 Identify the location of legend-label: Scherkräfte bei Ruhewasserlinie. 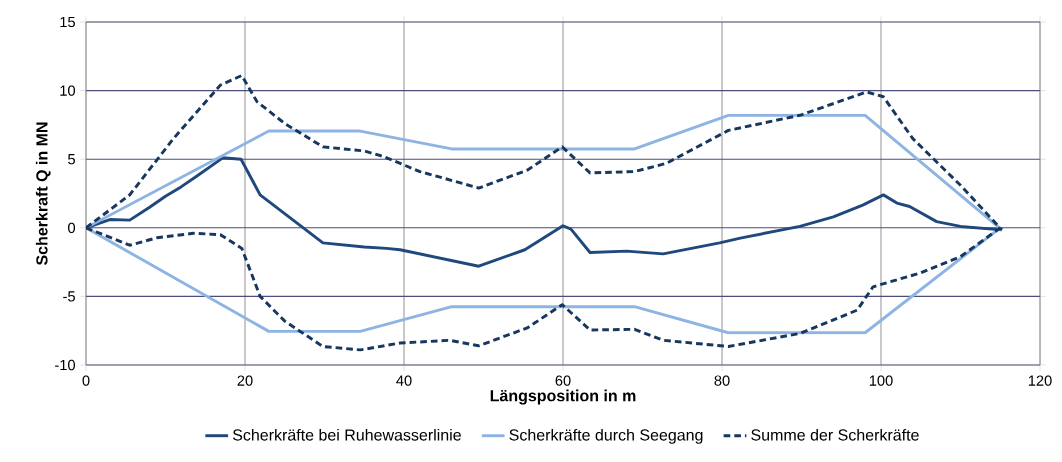
(346, 434).